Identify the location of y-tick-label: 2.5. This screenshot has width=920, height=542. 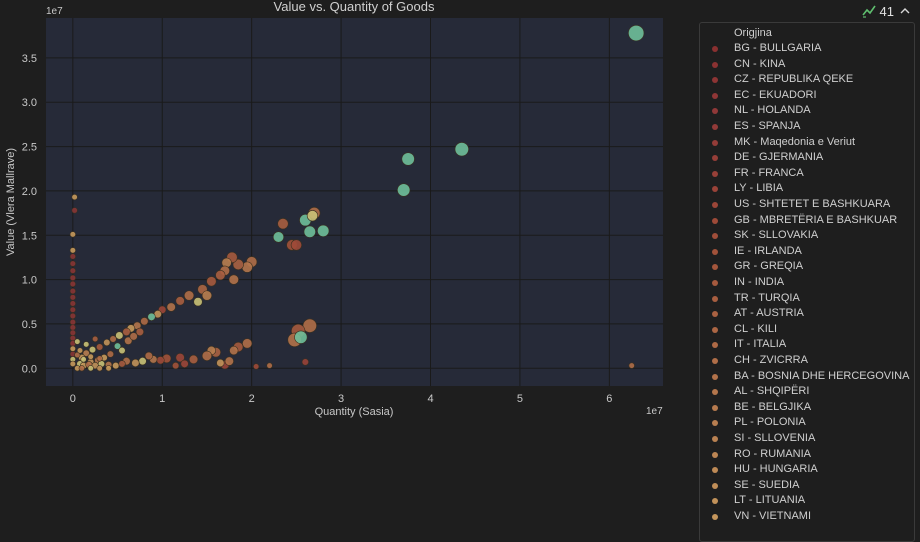
(29, 148).